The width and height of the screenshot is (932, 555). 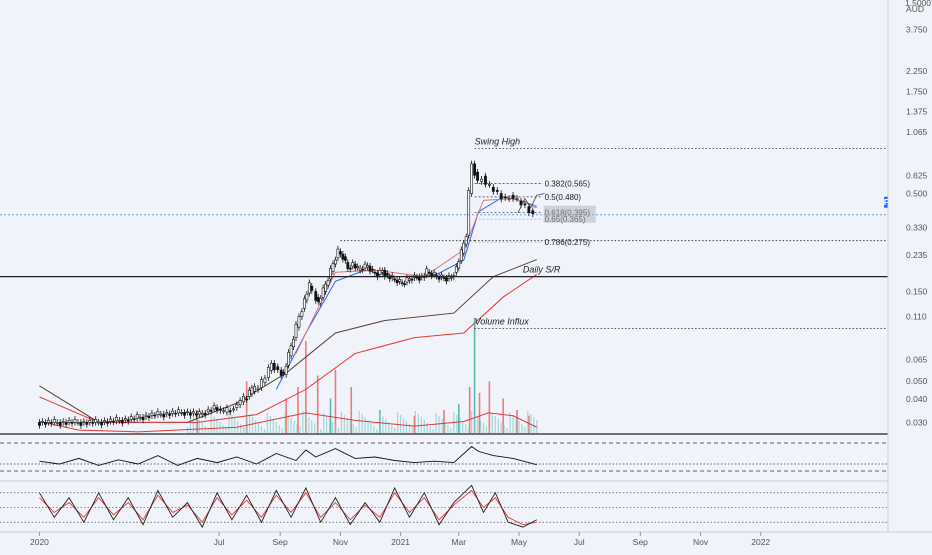 I want to click on stoch-k-line, so click(x=288, y=506).